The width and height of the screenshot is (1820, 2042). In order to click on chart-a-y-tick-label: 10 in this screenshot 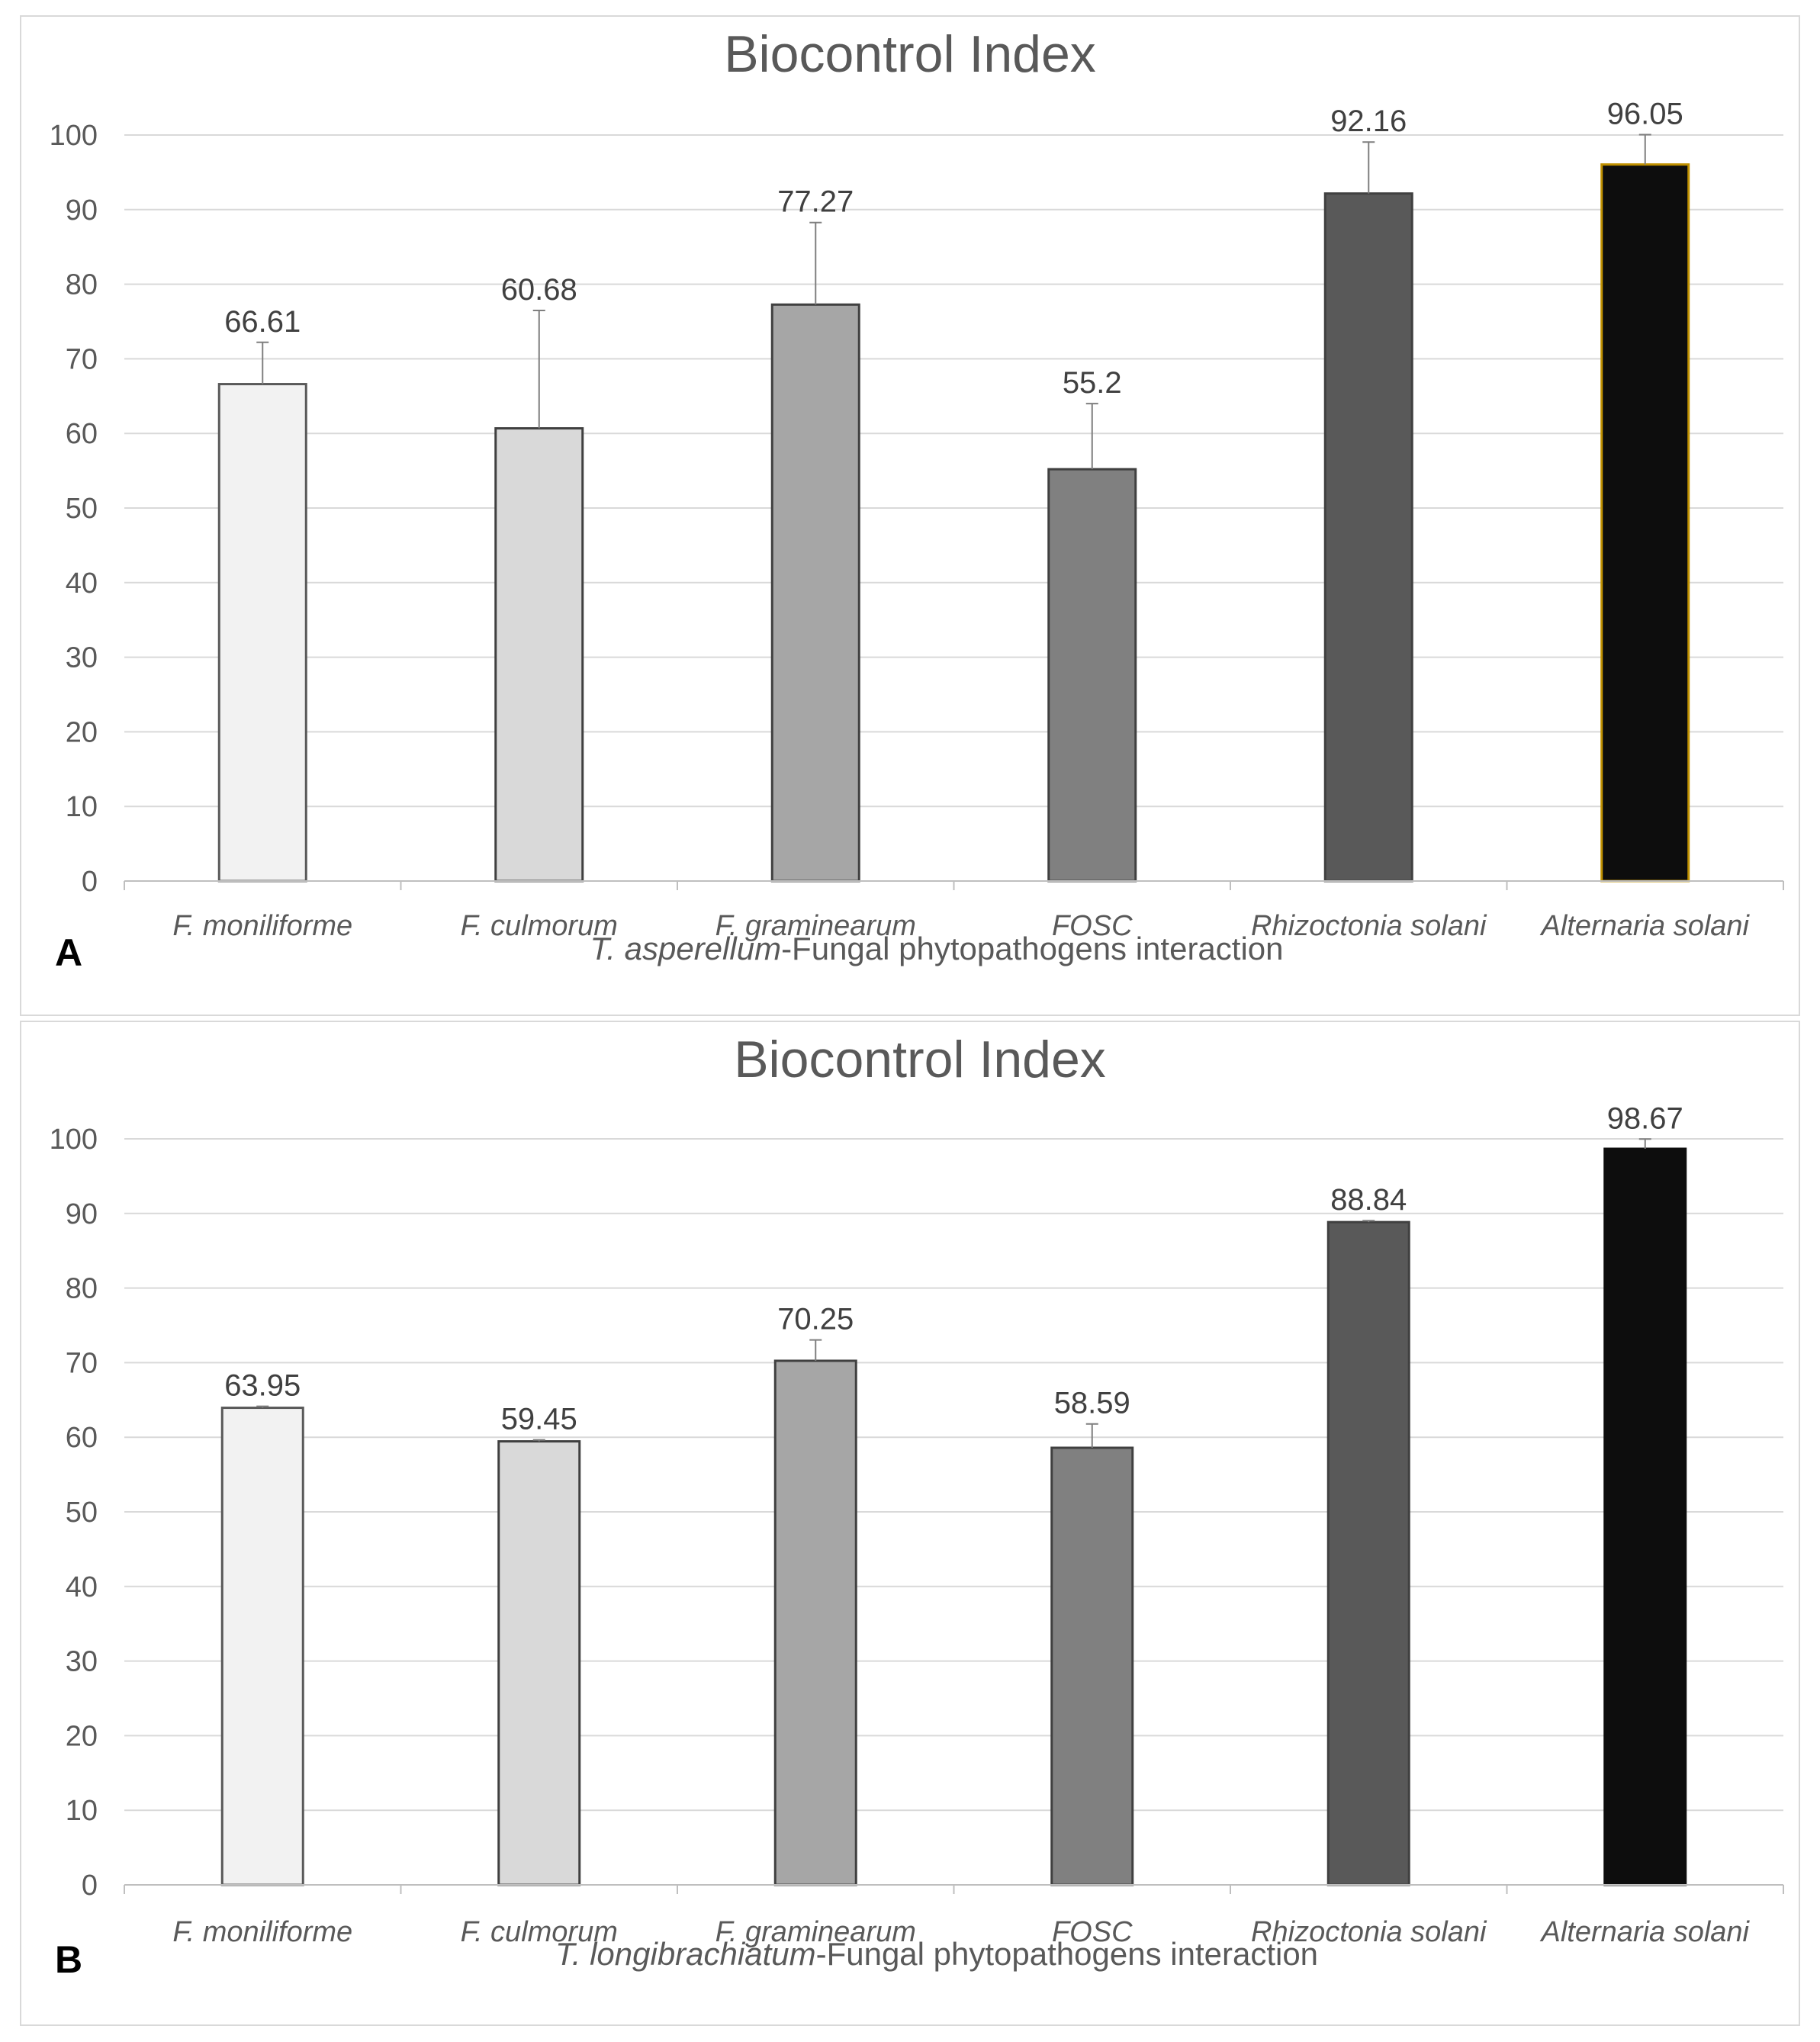, I will do `click(82, 807)`.